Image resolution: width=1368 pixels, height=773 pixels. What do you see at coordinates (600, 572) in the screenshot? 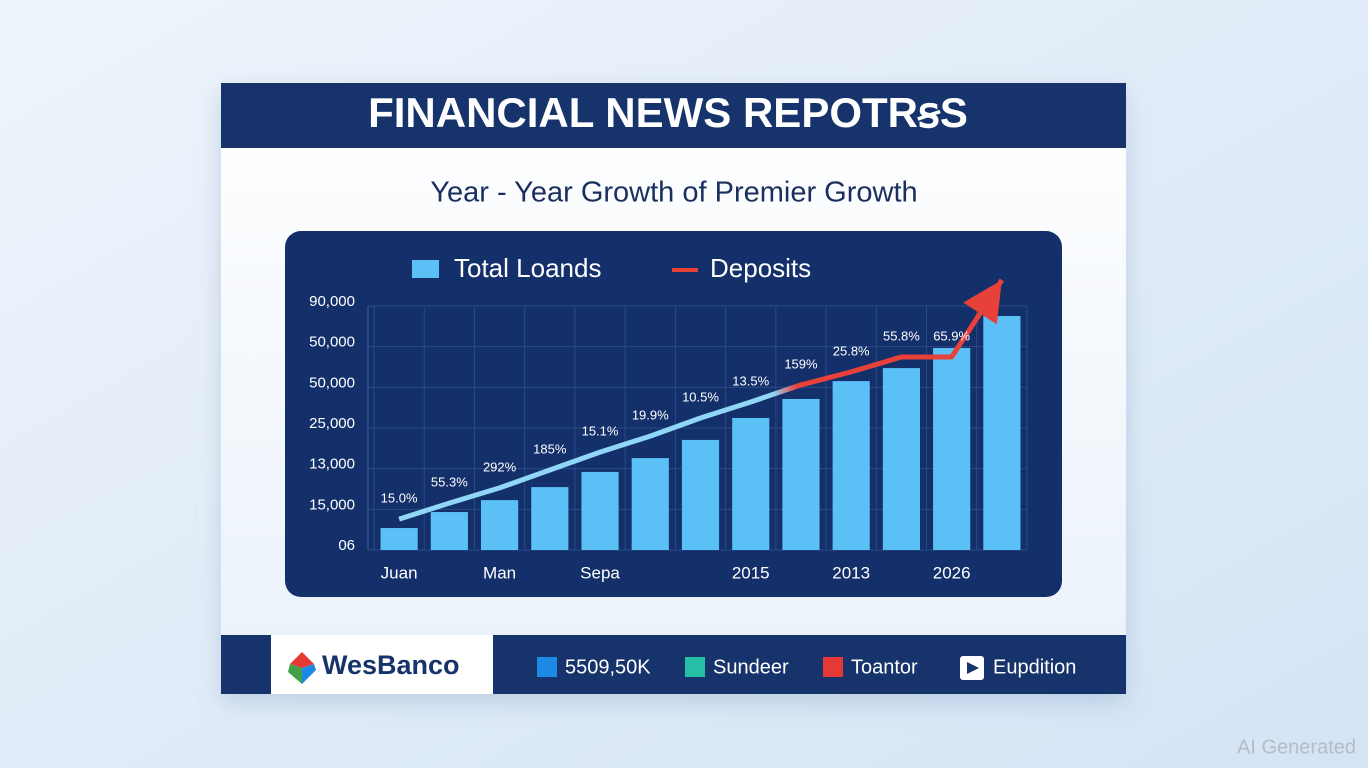
I see `x-tick-label: Sepa` at bounding box center [600, 572].